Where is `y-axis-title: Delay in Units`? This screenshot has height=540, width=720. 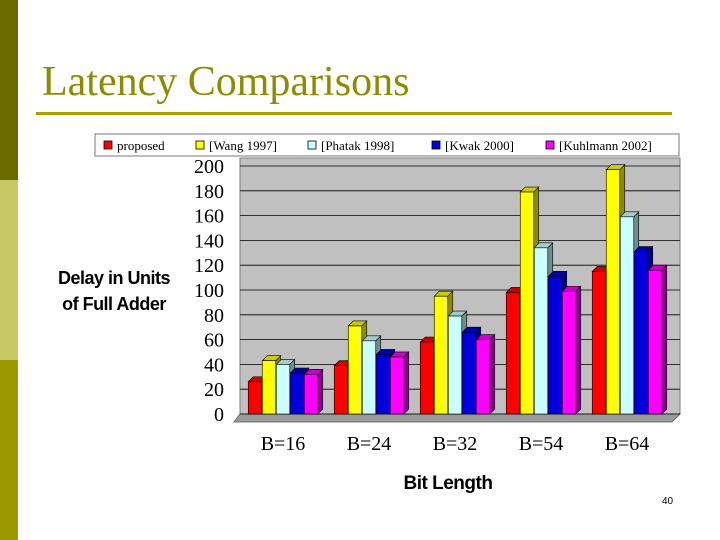 y-axis-title: Delay in Units is located at coordinates (114, 278).